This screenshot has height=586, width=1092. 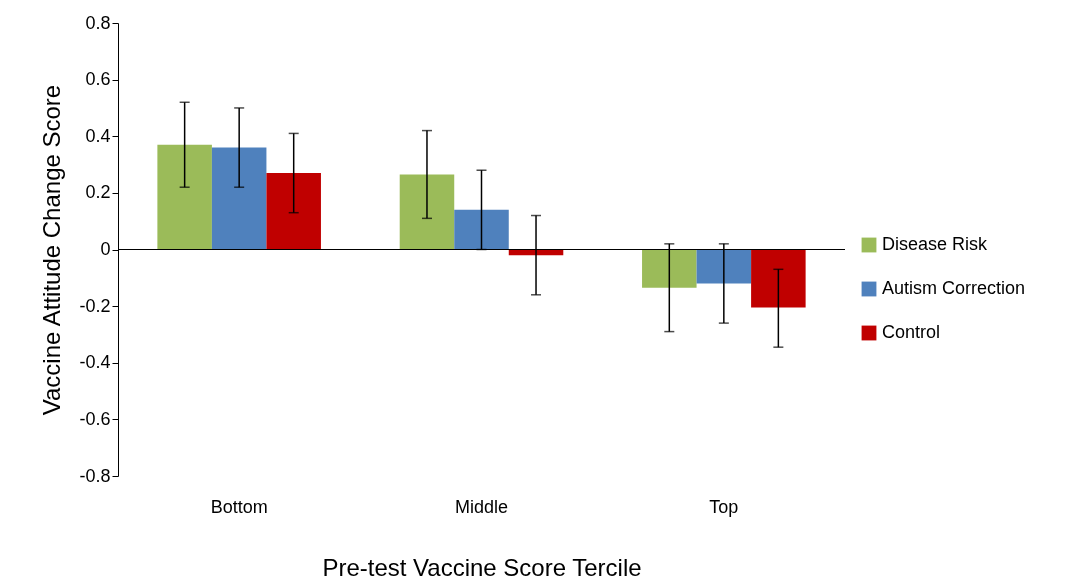 What do you see at coordinates (481, 506) in the screenshot?
I see `x-tick-label: Middle` at bounding box center [481, 506].